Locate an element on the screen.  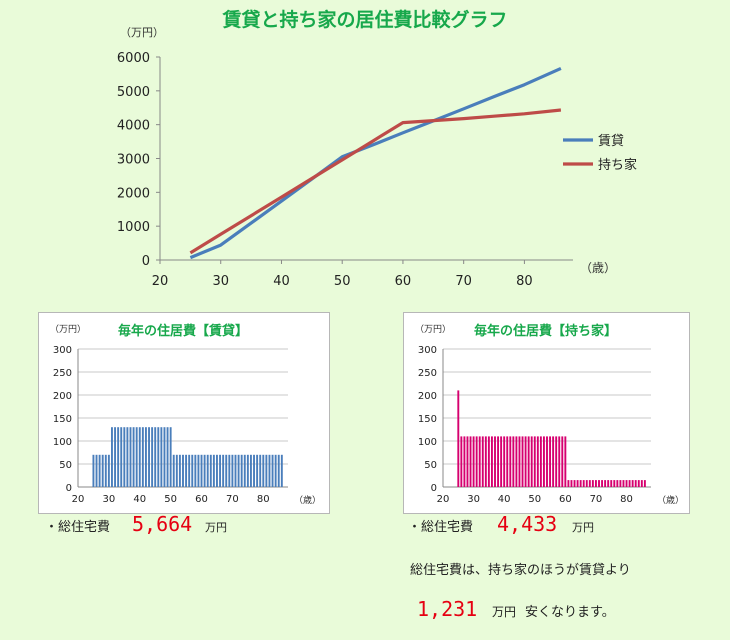
y-tick-label: 1000 is located at coordinates (133, 227).